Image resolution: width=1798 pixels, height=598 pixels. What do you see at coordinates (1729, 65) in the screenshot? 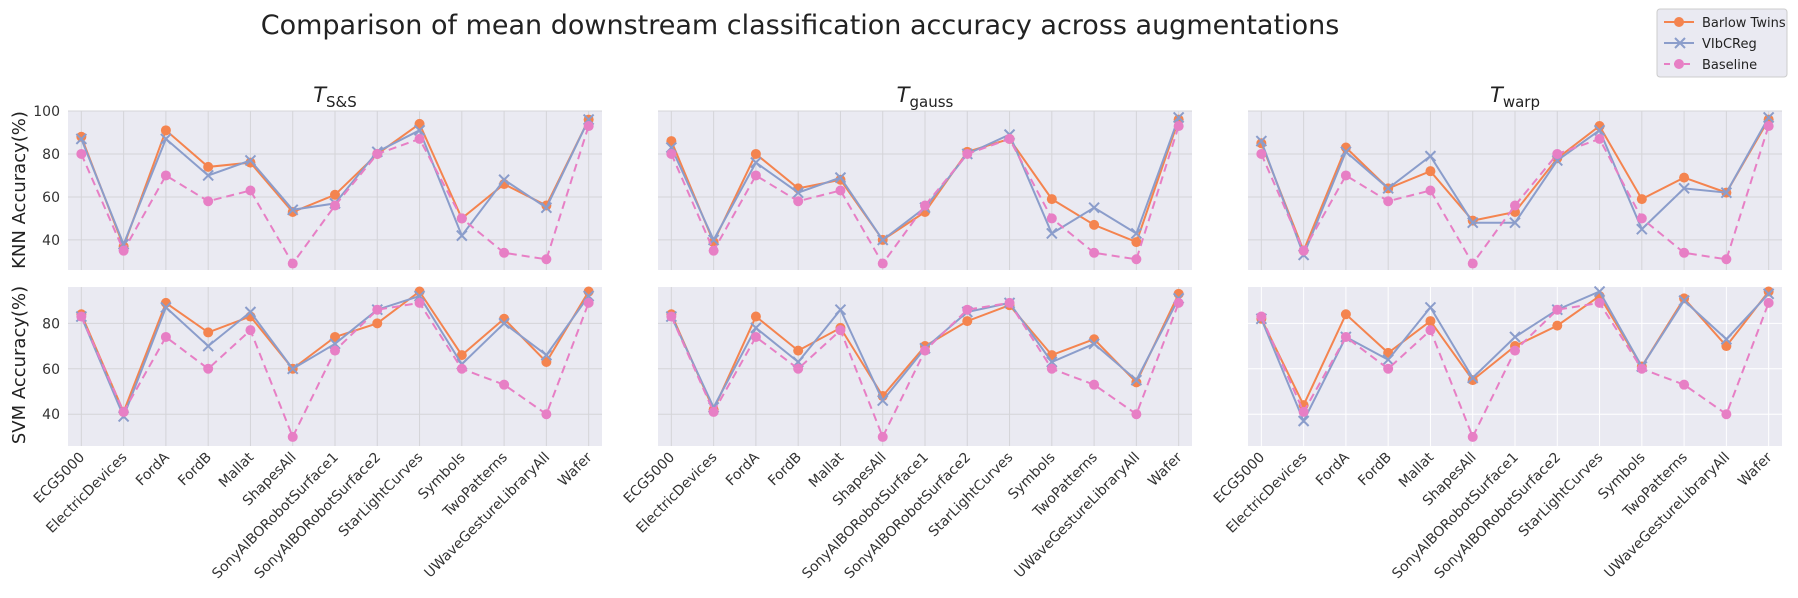
I see `legend-label: Baseline` at bounding box center [1729, 65].